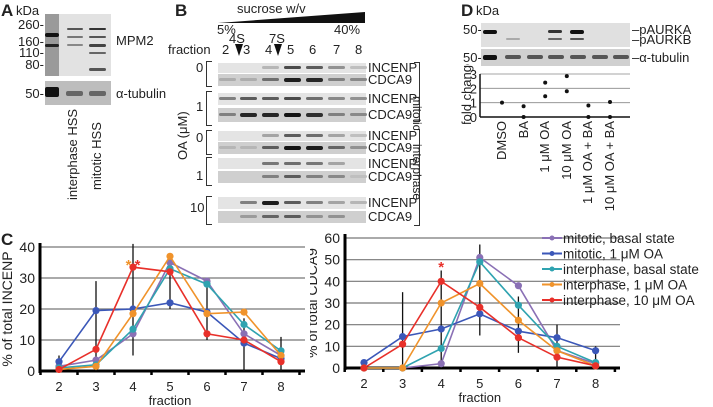  What do you see at coordinates (545, 147) in the screenshot?
I see `category-label: 1 μM OA` at bounding box center [545, 147].